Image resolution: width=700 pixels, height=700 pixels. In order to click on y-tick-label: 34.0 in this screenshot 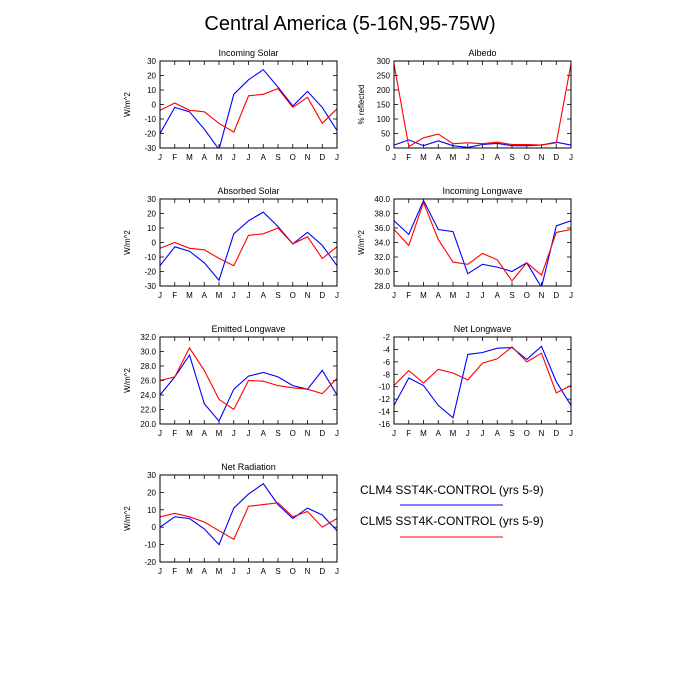, I will do `click(382, 243)`.